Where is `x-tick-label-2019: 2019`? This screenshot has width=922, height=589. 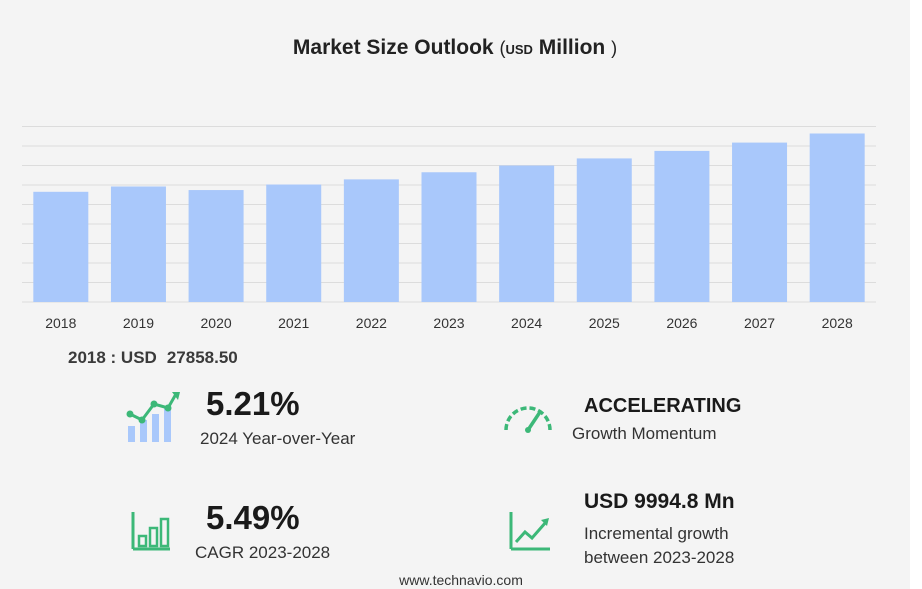 x-tick-label-2019: 2019 is located at coordinates (138, 323).